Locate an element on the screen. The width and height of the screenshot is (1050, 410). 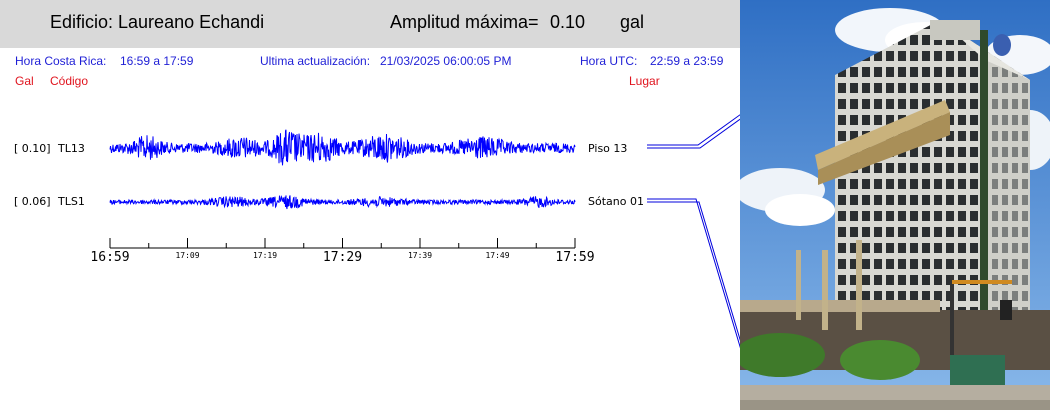
channel-code-tl13: TL13 is located at coordinates (71, 148).